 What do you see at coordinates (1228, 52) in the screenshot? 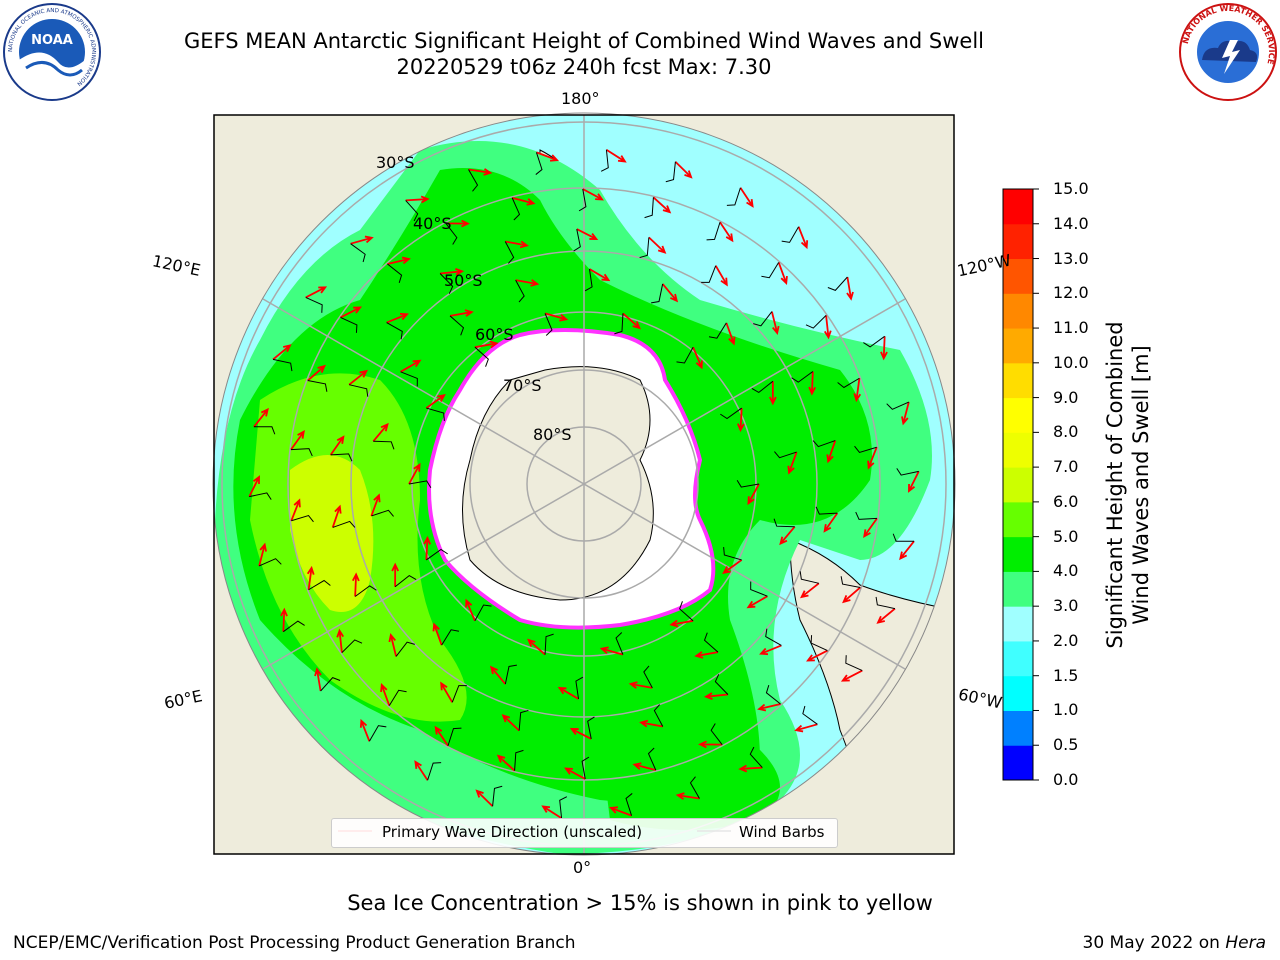
I see `nws-logo: NATIONAL WEATHER SERVICE` at bounding box center [1228, 52].